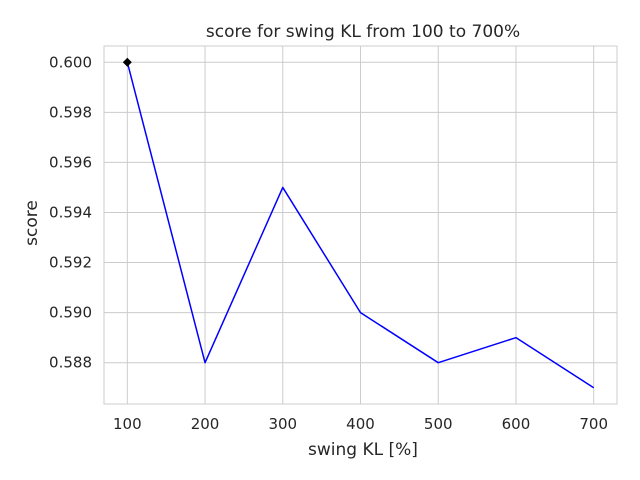 The width and height of the screenshot is (640, 480). I want to click on x-tick-label: 300, so click(282, 424).